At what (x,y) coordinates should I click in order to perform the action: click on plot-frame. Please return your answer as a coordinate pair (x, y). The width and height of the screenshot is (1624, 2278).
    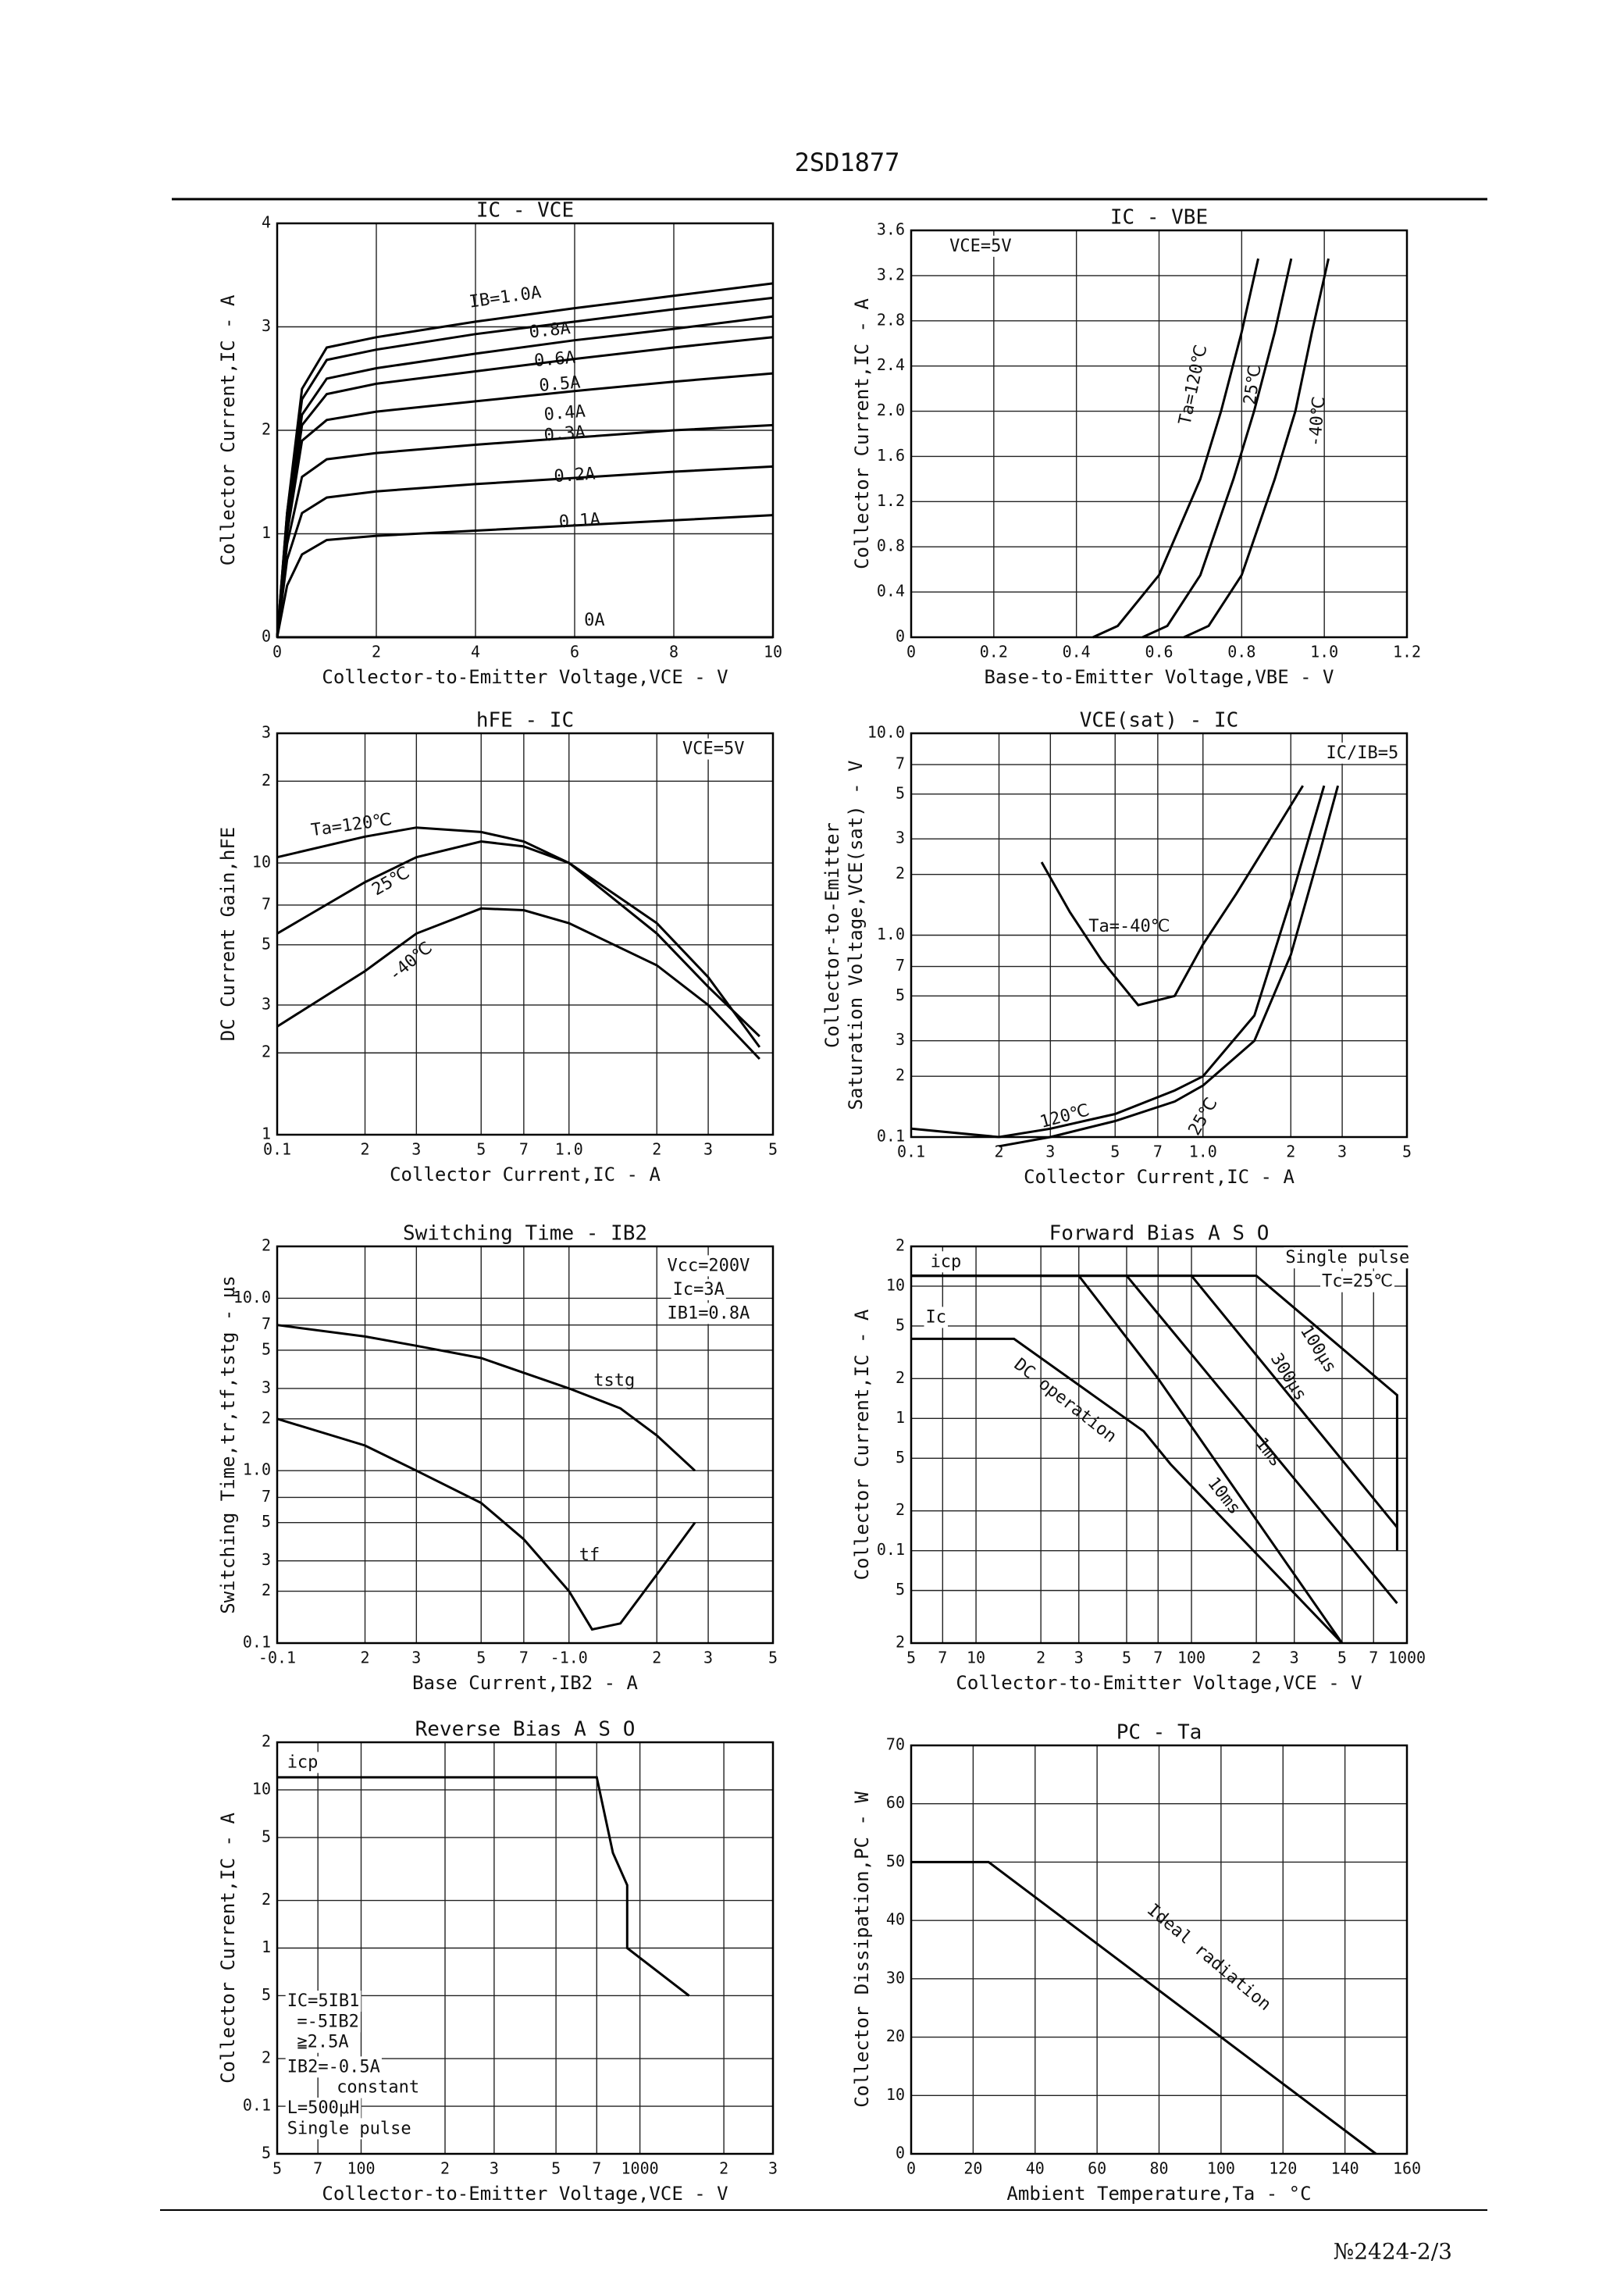
    Looking at the image, I should click on (525, 934).